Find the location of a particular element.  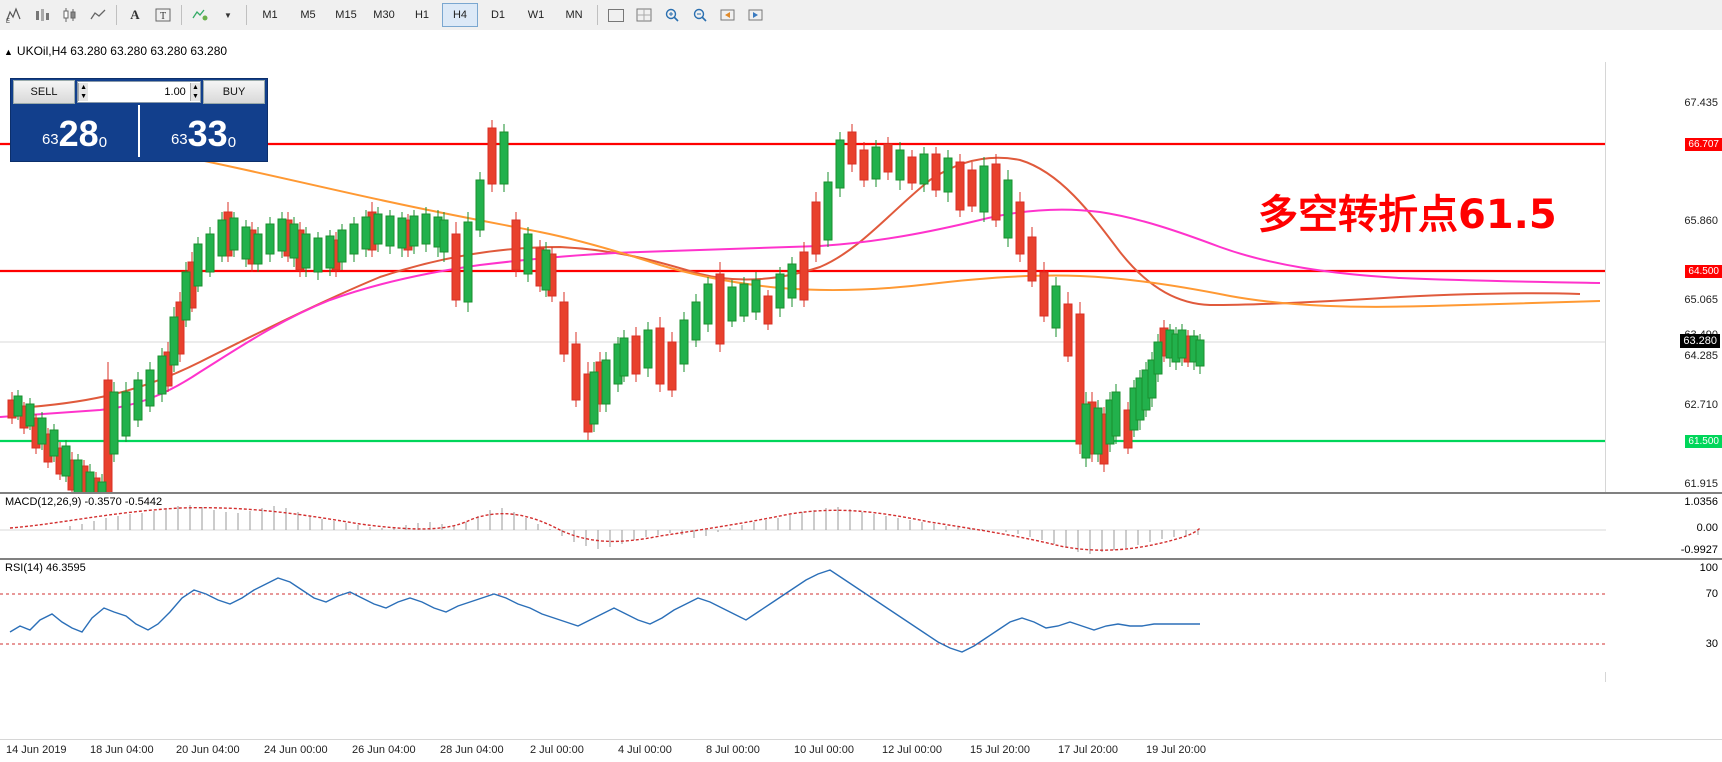

price-tick-6: 62.710 is located at coordinates (1701, 405).